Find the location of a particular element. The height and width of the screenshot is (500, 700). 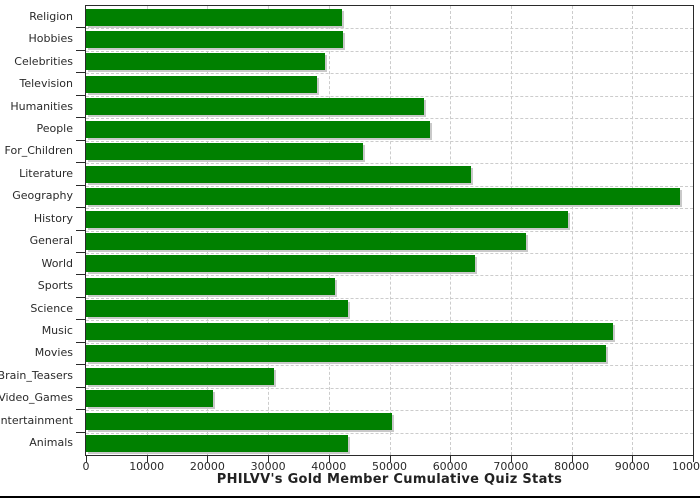

y-axis-label: Humanities is located at coordinates (41, 106).